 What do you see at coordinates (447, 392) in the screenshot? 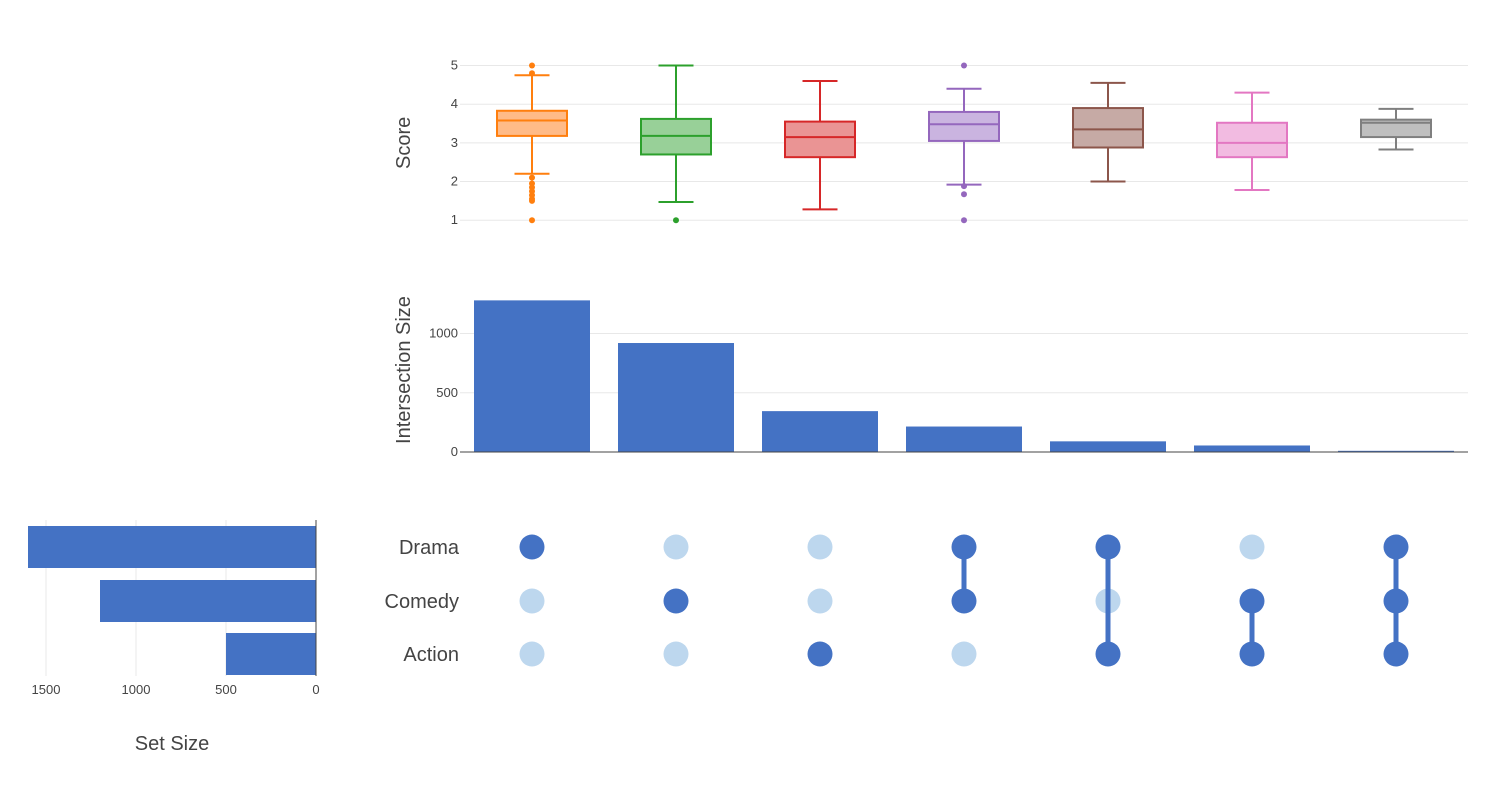
I see `intersection-tick-label: 500` at bounding box center [447, 392].